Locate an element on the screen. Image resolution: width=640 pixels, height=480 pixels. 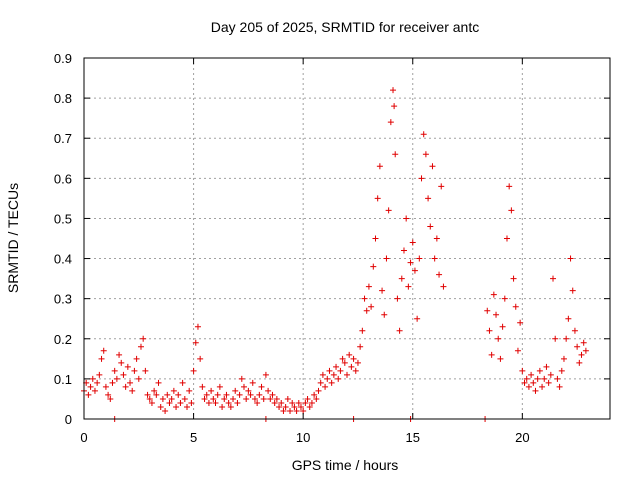
y-tick-label: 0.3 is located at coordinates (63, 299).